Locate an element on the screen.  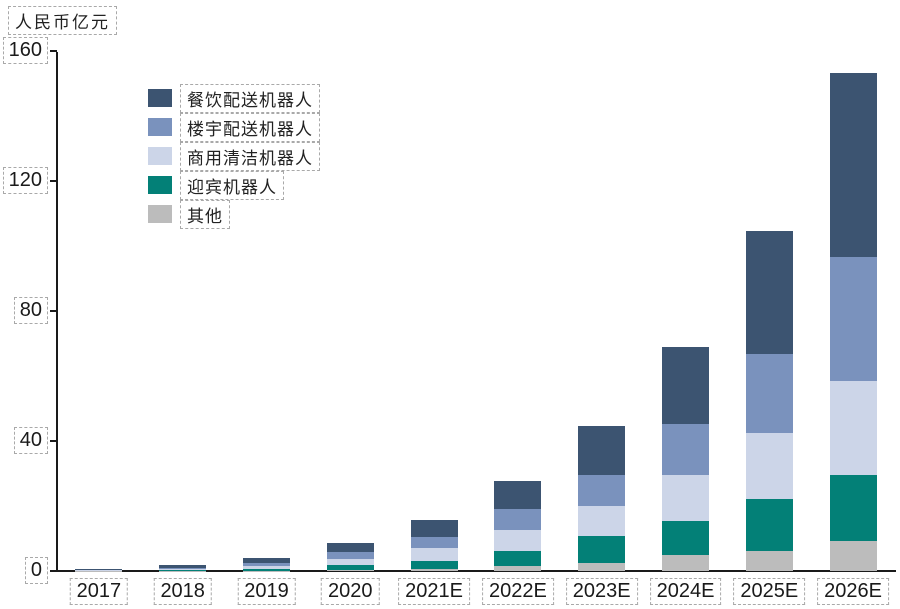
bar-2017 is located at coordinates (99, 570).